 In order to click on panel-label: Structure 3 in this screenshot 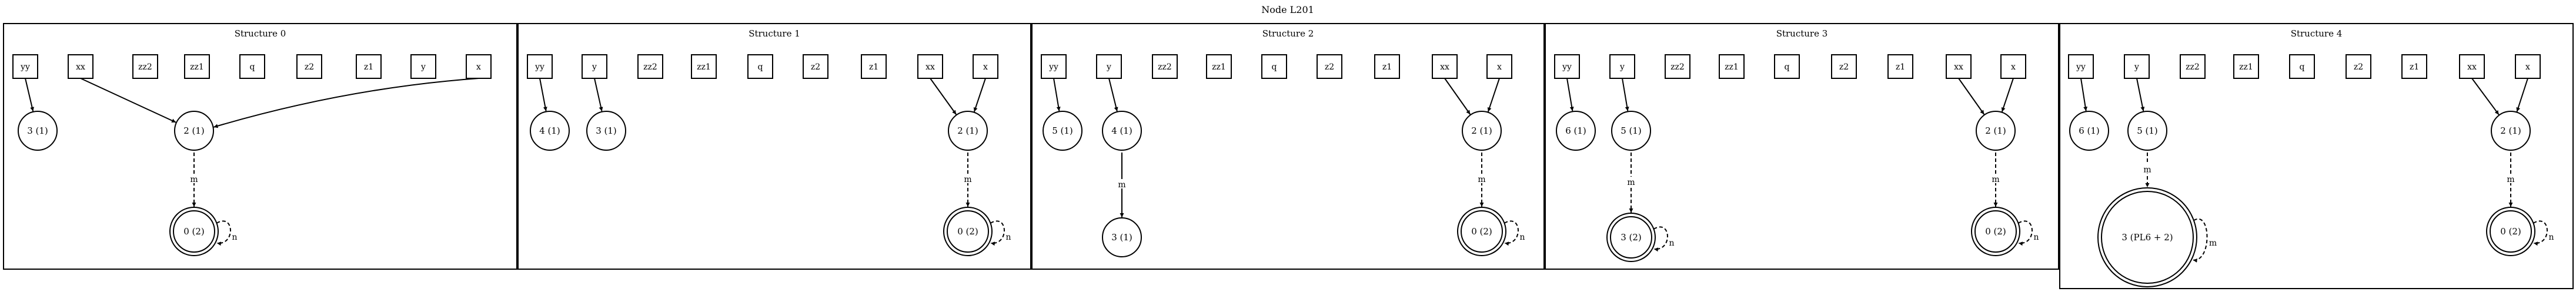, I will do `click(1802, 33)`.